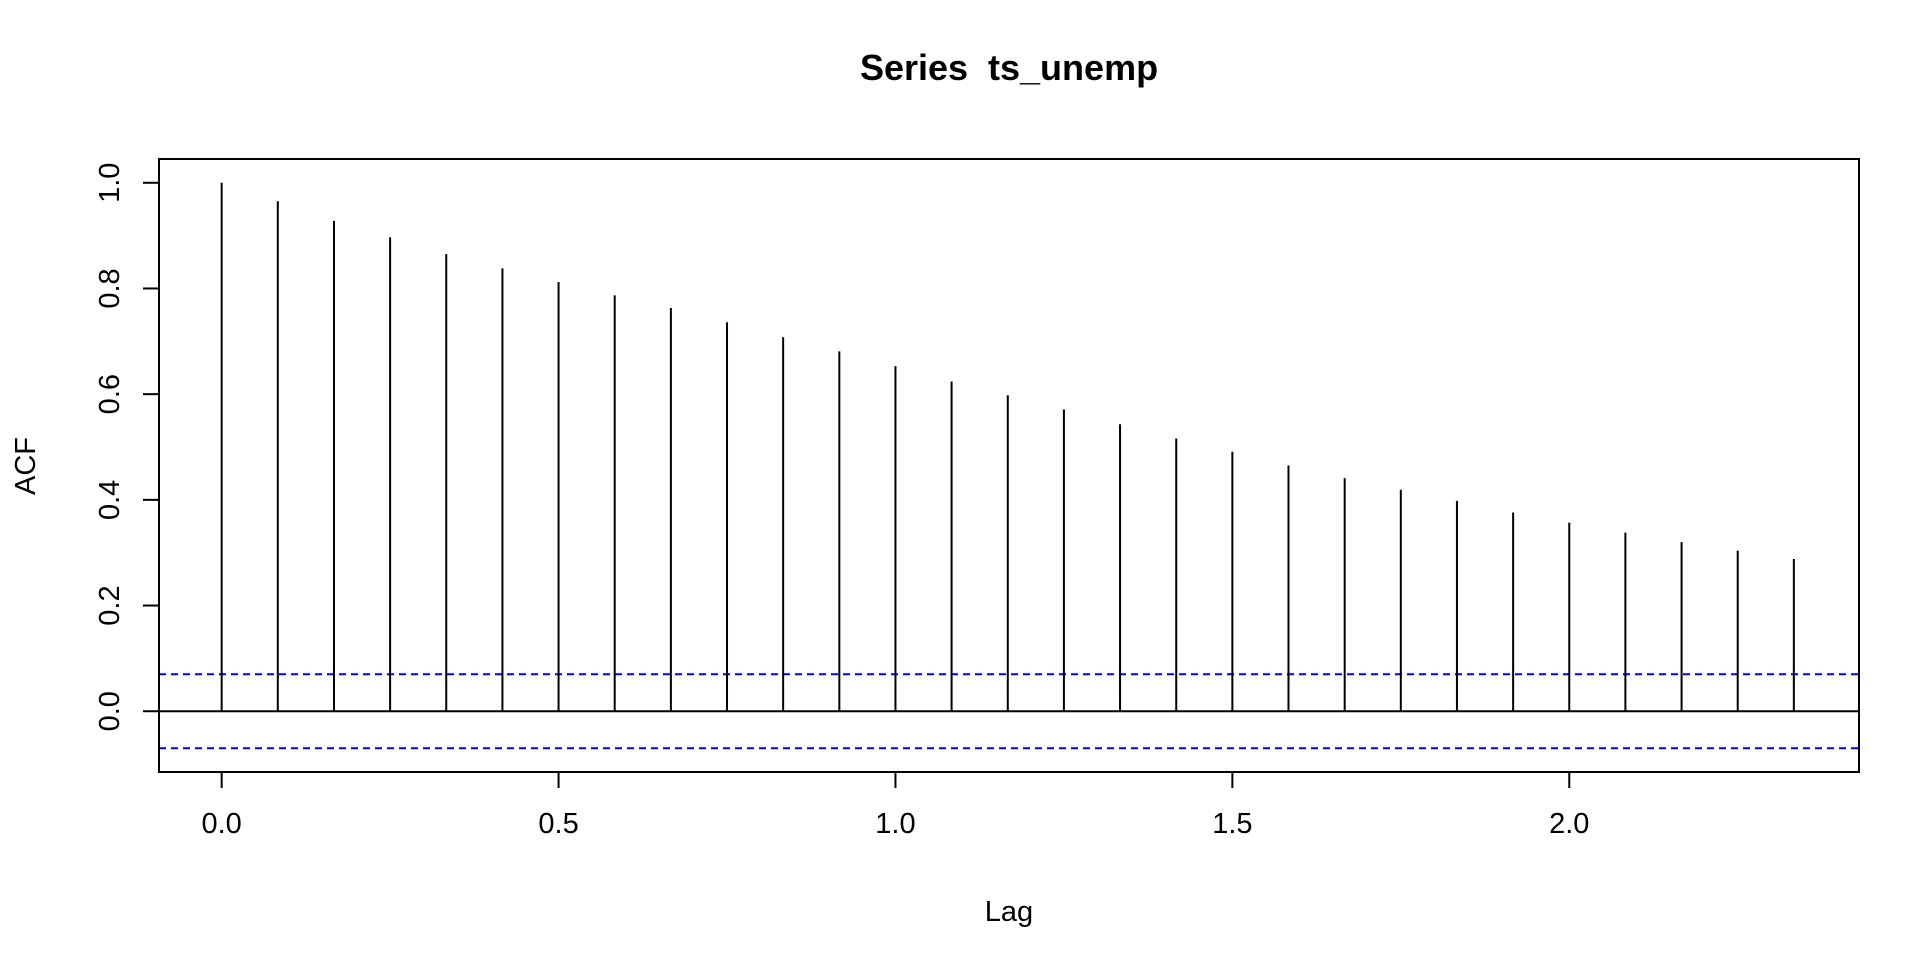  I want to click on chart-title: Series ts_unemp, so click(1009, 67).